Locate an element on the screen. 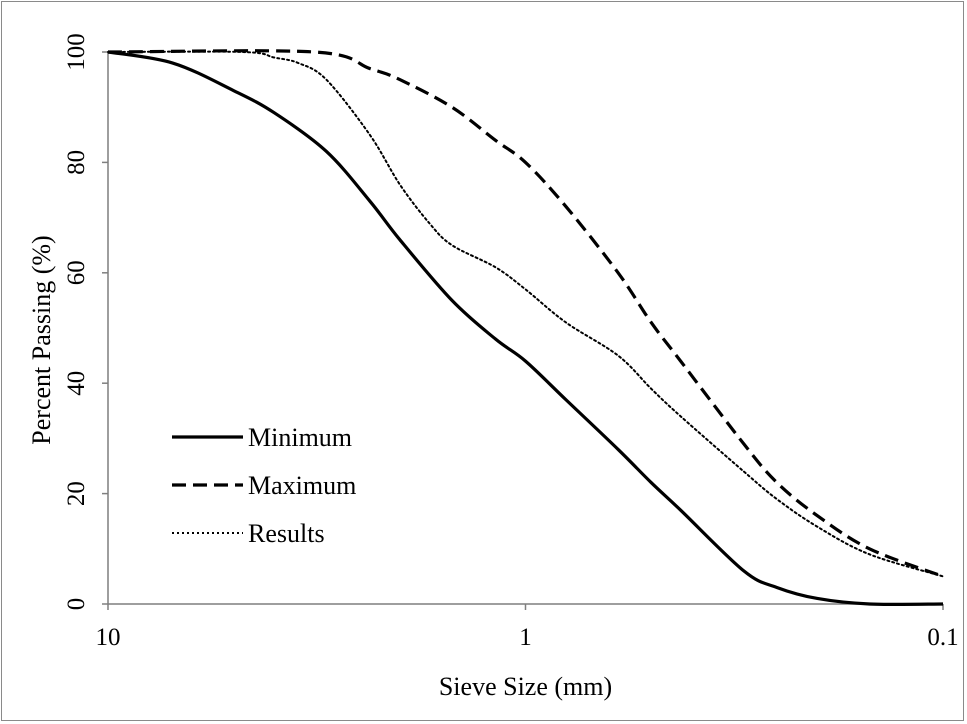  x-axis-title: Sieve Size (mm) is located at coordinates (525, 686).